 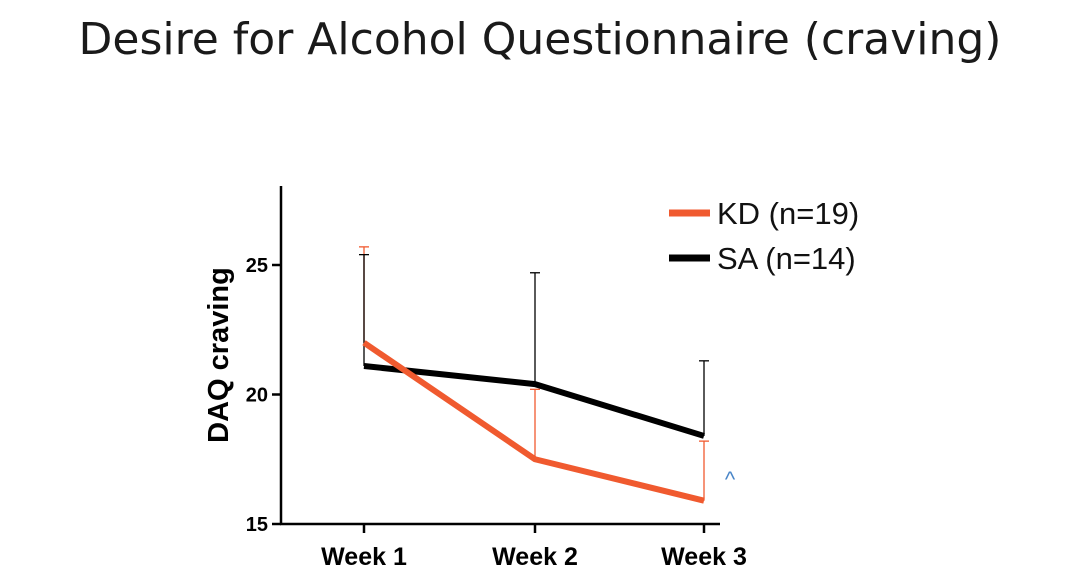 What do you see at coordinates (534, 401) in the screenshot?
I see `series-line-sa` at bounding box center [534, 401].